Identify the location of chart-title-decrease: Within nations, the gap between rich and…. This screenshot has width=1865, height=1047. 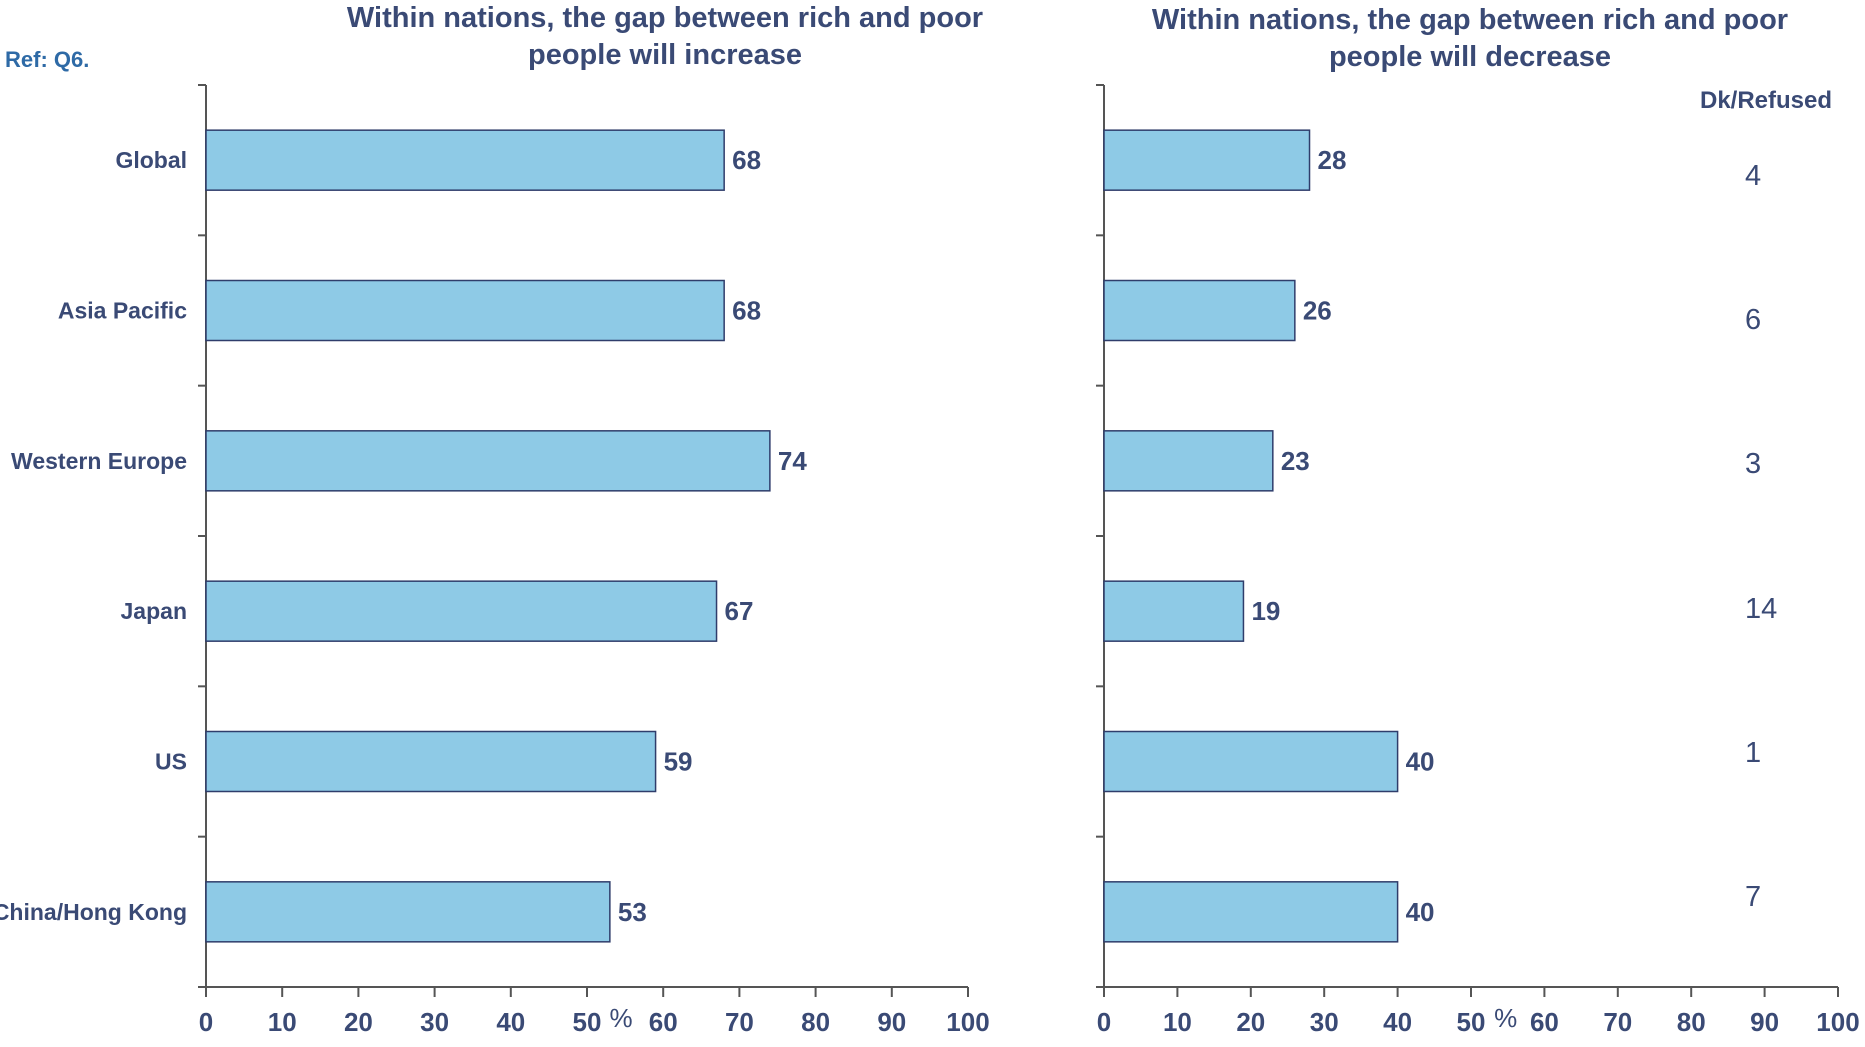
(1470, 38).